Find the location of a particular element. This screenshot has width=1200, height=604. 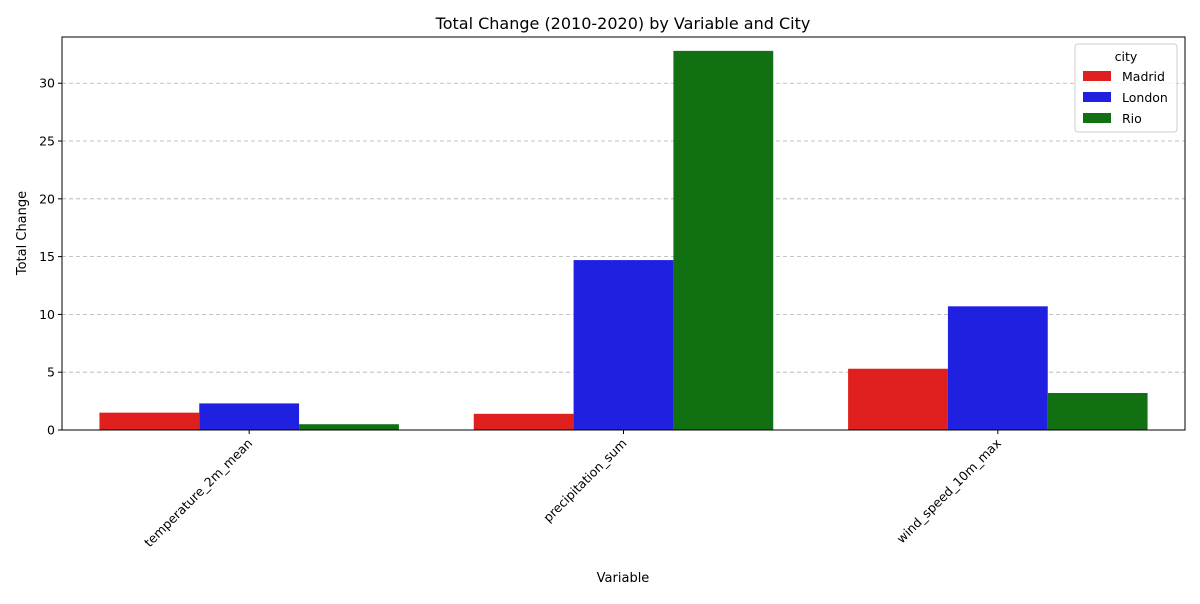

legend-items: Madrid London Rio is located at coordinates (1125, 97).